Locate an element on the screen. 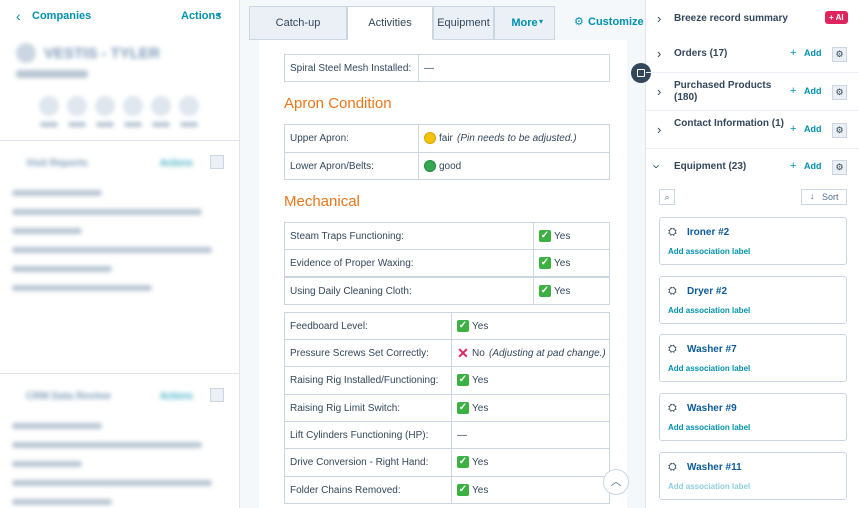 The height and width of the screenshot is (508, 859). card-title: Washer #9 is located at coordinates (712, 409).